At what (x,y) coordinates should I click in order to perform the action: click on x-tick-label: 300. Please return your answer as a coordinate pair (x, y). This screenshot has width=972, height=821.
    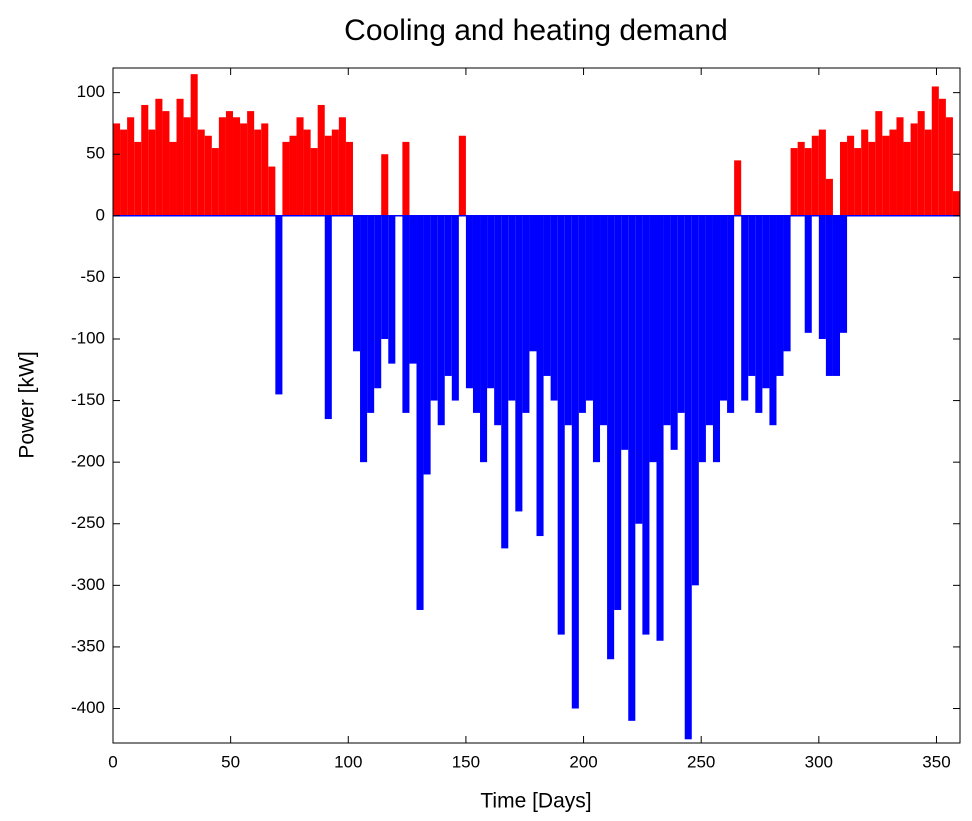
    Looking at the image, I should click on (819, 761).